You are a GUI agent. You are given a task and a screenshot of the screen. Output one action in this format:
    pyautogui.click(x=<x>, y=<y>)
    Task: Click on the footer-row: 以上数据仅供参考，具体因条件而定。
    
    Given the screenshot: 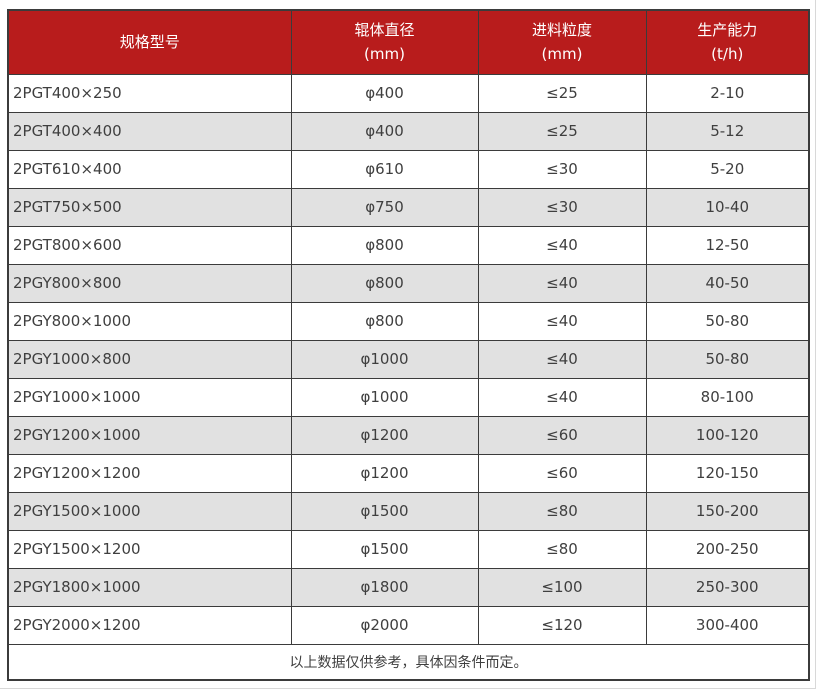 What is the action you would take?
    pyautogui.click(x=408, y=662)
    